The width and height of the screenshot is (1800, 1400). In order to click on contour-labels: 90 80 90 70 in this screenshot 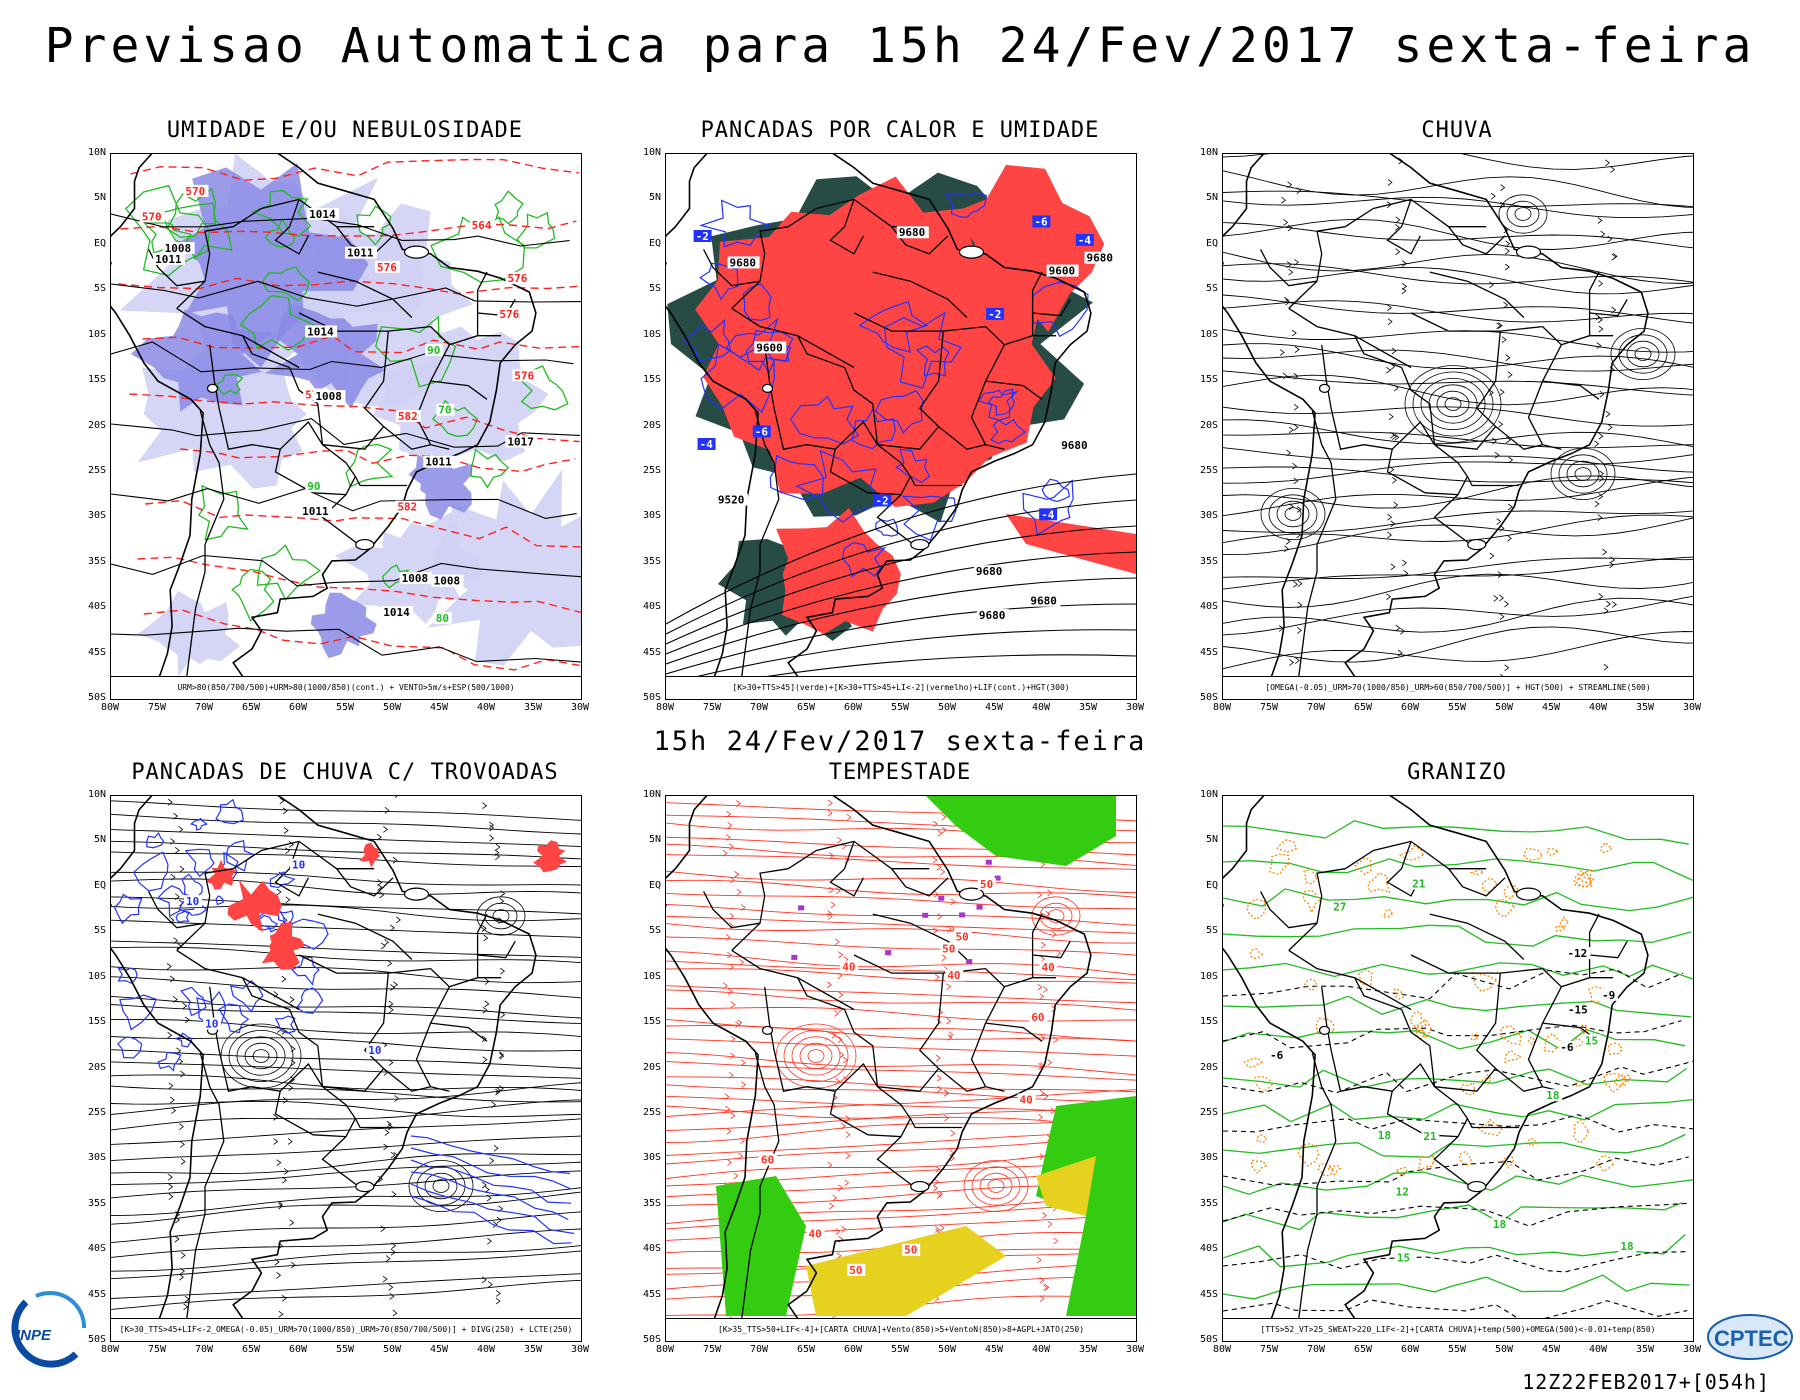, I will do `click(380, 484)`.